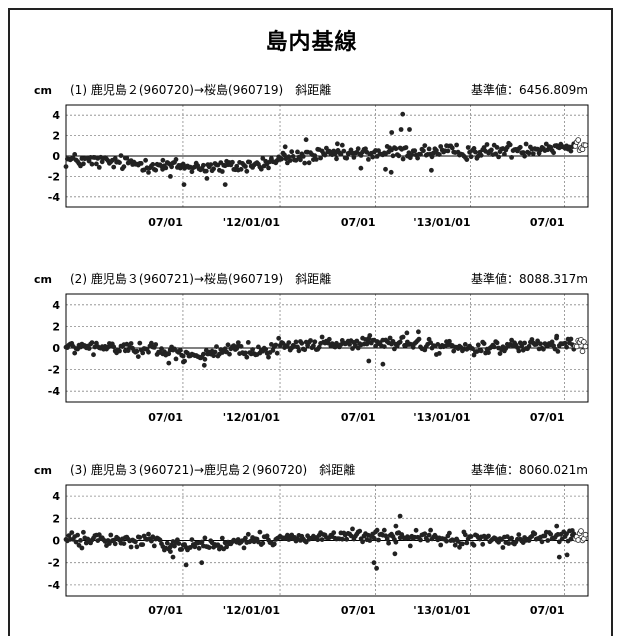  What do you see at coordinates (54, 585) in the screenshot?
I see `y-tick-label: -4` at bounding box center [54, 585].